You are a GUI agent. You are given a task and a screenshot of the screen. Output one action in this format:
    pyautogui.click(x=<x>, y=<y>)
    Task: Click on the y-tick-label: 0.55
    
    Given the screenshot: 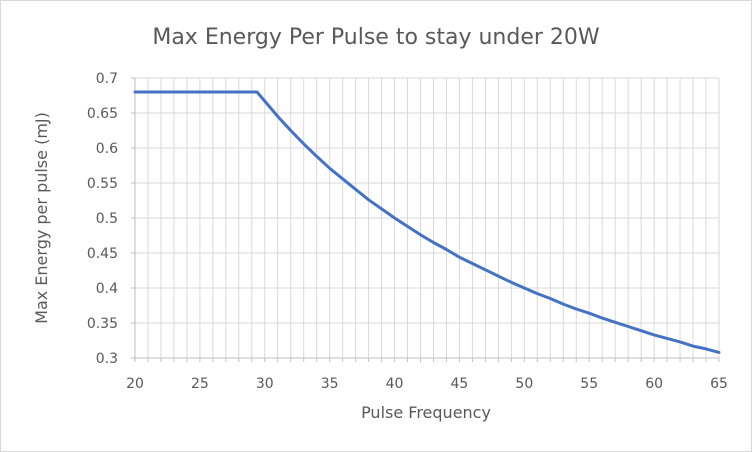 What is the action you would take?
    pyautogui.click(x=102, y=184)
    